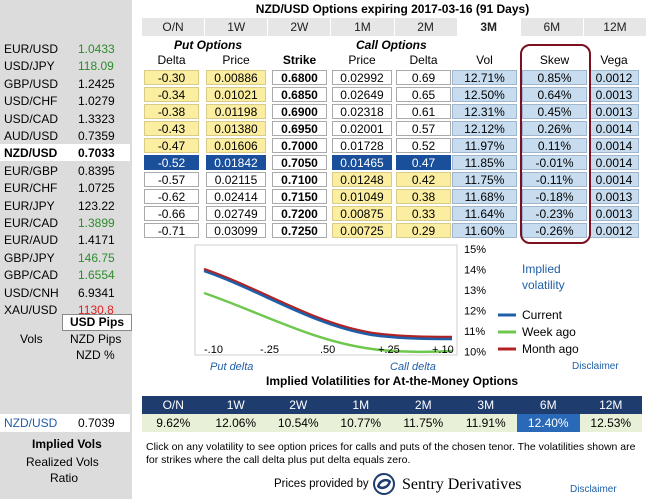 This screenshot has height=499, width=650. Describe the element at coordinates (362, 145) in the screenshot. I see `call-price-cell: 0.01728` at that location.